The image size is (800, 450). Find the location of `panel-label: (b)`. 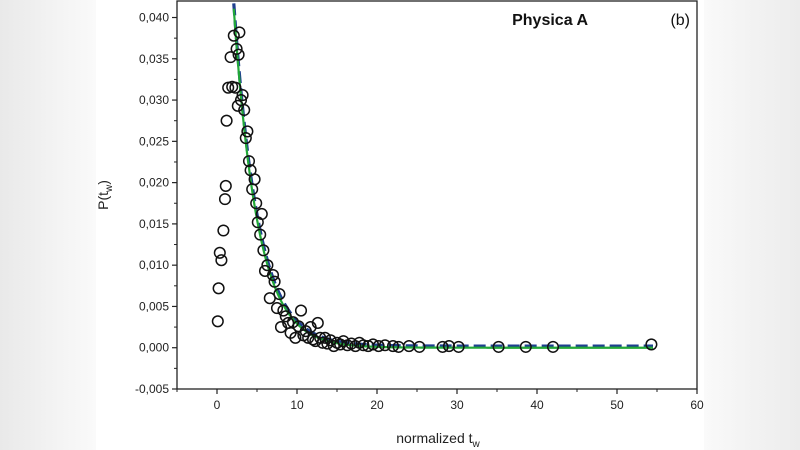

panel-label: (b) is located at coordinates (680, 20).